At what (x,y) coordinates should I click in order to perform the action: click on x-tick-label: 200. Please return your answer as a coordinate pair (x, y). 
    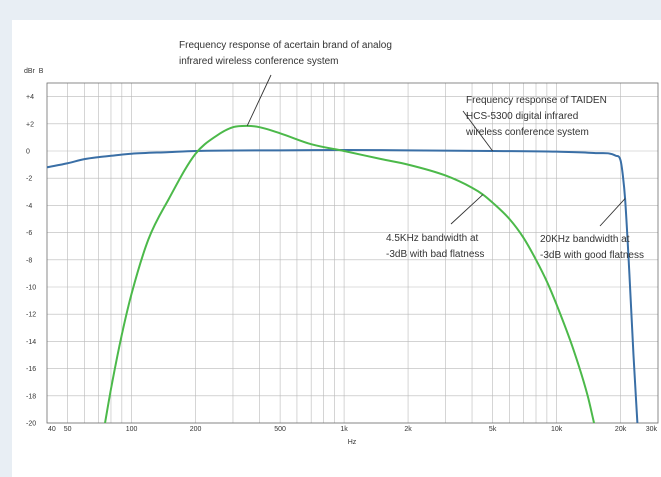
    Looking at the image, I should click on (196, 429).